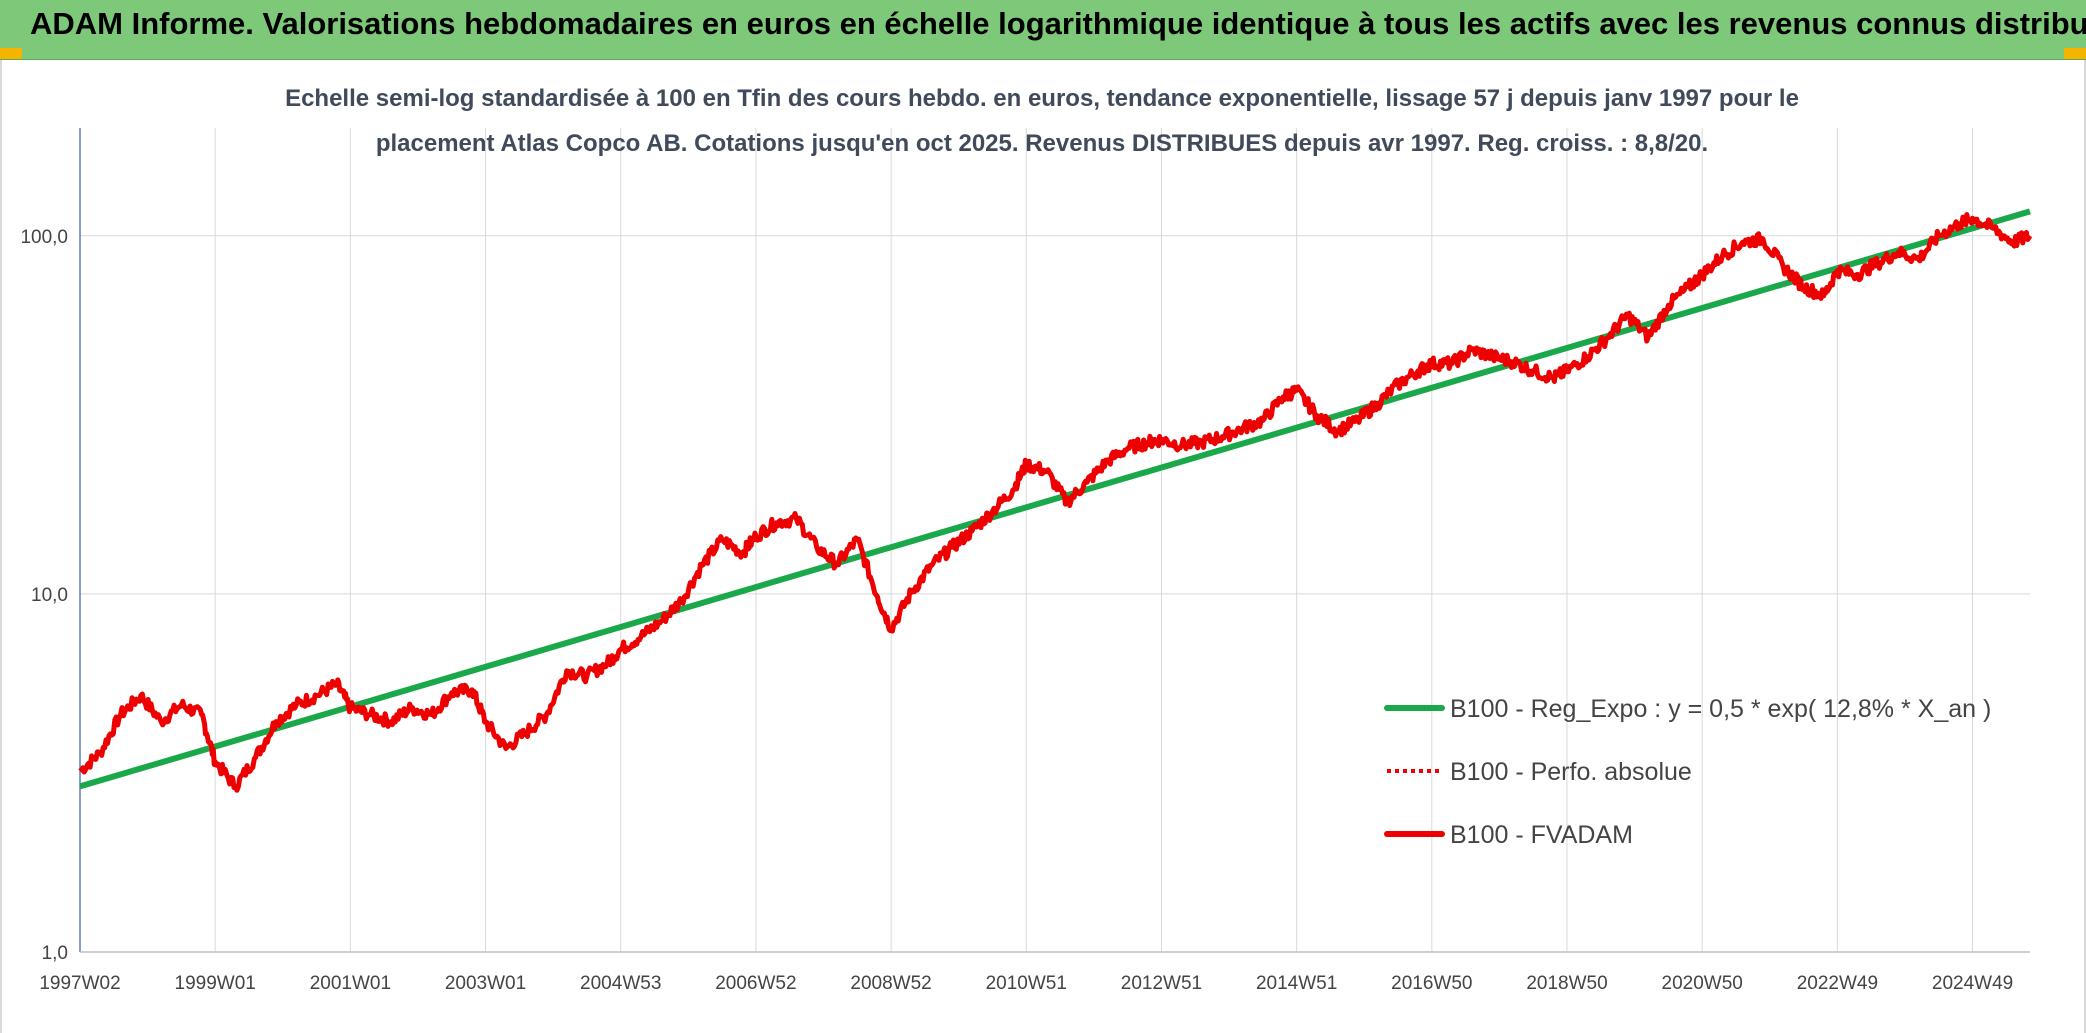 The image size is (2086, 1033). I want to click on corner-marker-left, so click(11, 53).